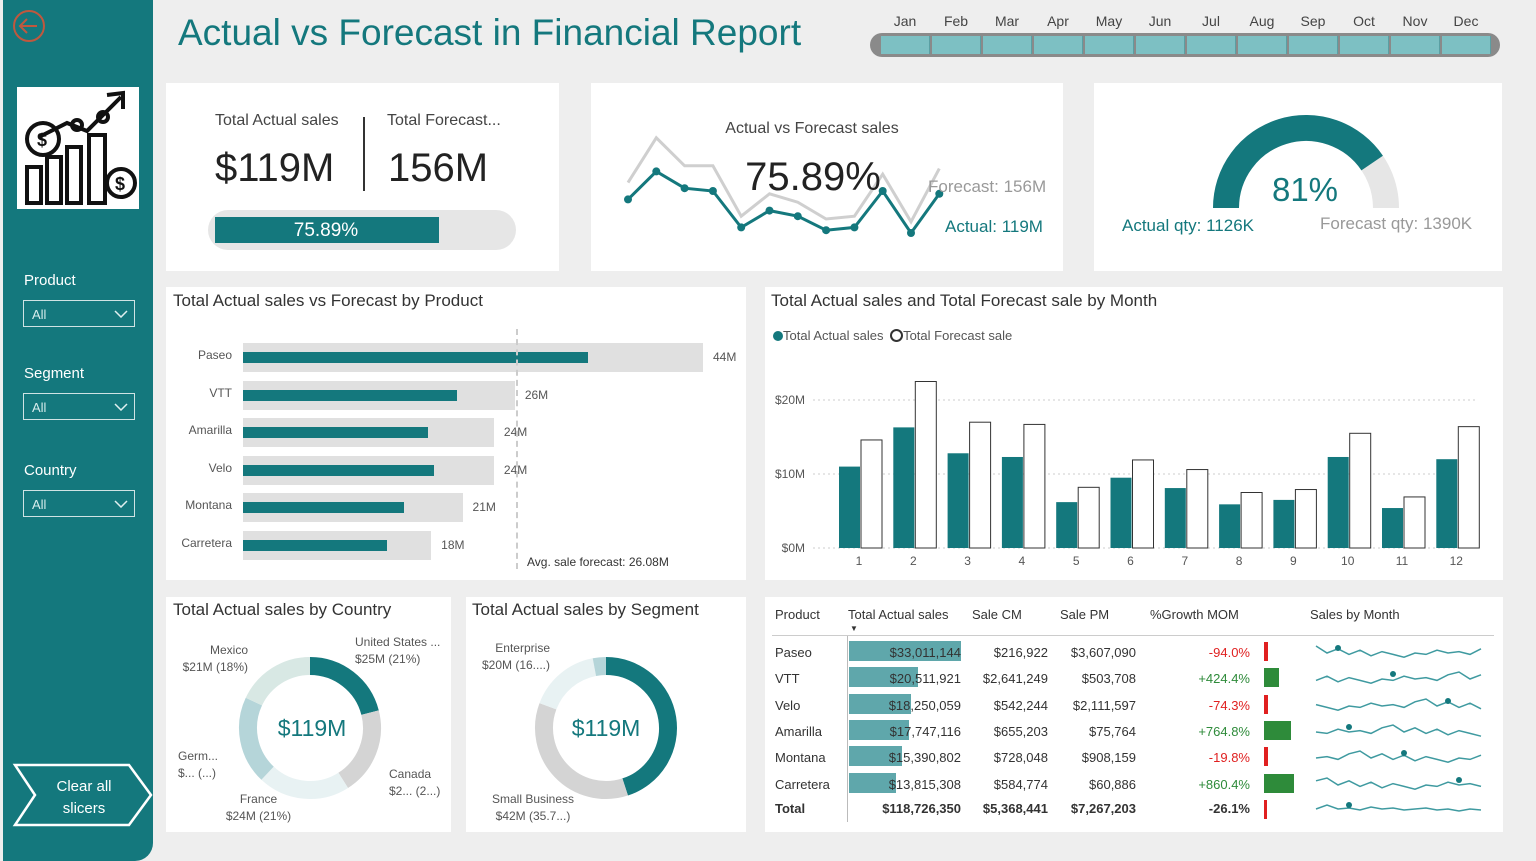 The width and height of the screenshot is (1536, 861). Describe the element at coordinates (323, 507) in the screenshot. I see `actual-bar-montana` at that location.